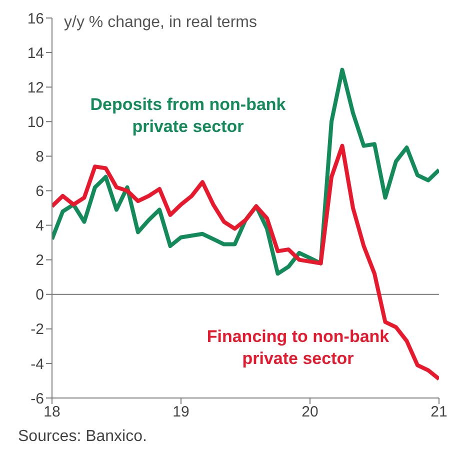 This screenshot has height=461, width=461. I want to click on x-tick-label: 20, so click(310, 412).